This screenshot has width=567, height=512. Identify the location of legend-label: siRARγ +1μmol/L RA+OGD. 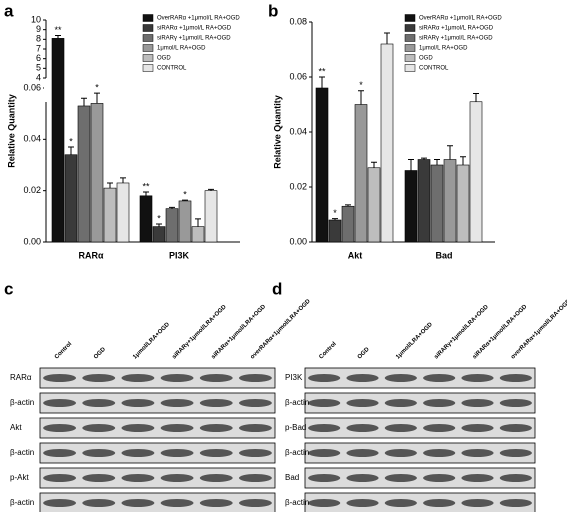
(456, 39).